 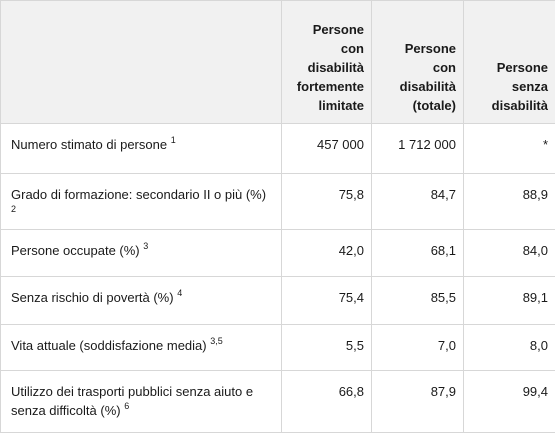 I want to click on value-cell: 42,0, so click(x=326, y=253).